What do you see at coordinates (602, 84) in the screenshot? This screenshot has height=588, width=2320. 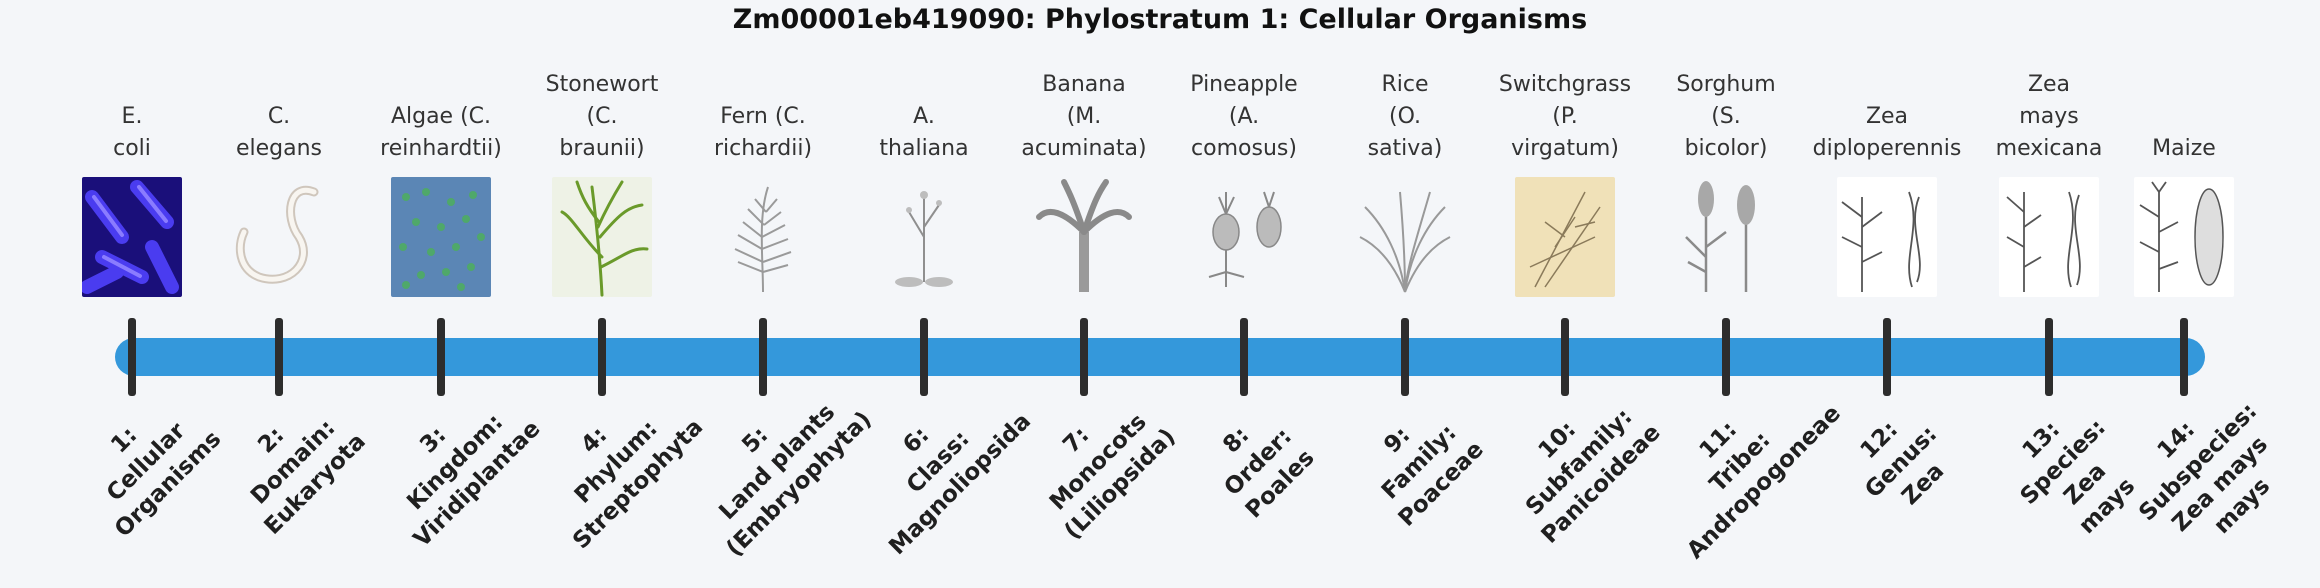 I see `organism-label-line: Stonewort` at bounding box center [602, 84].